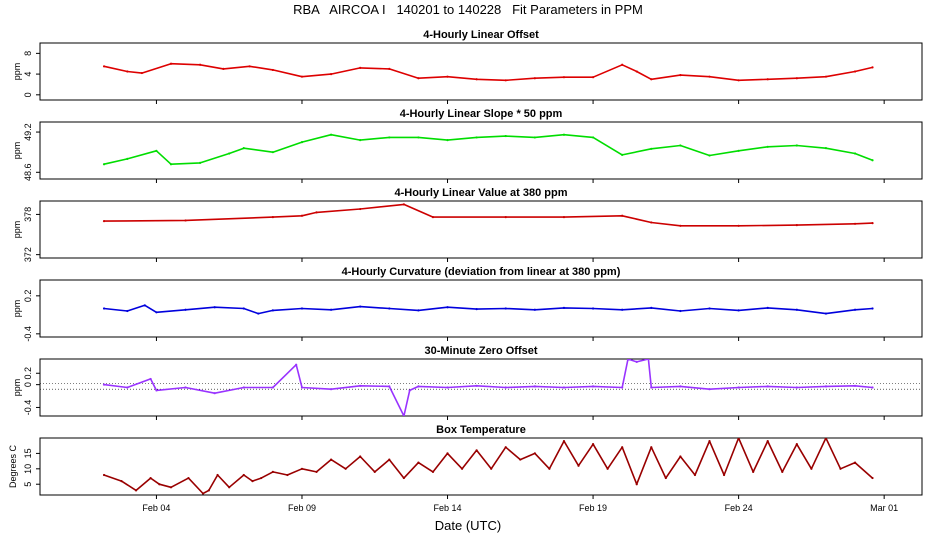 This screenshot has width=936, height=540. I want to click on y-tick-label: 4, so click(28, 74).